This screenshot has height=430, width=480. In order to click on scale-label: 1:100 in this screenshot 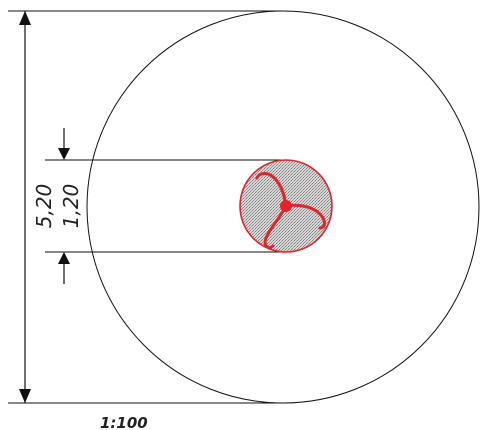, I will do `click(124, 422)`.